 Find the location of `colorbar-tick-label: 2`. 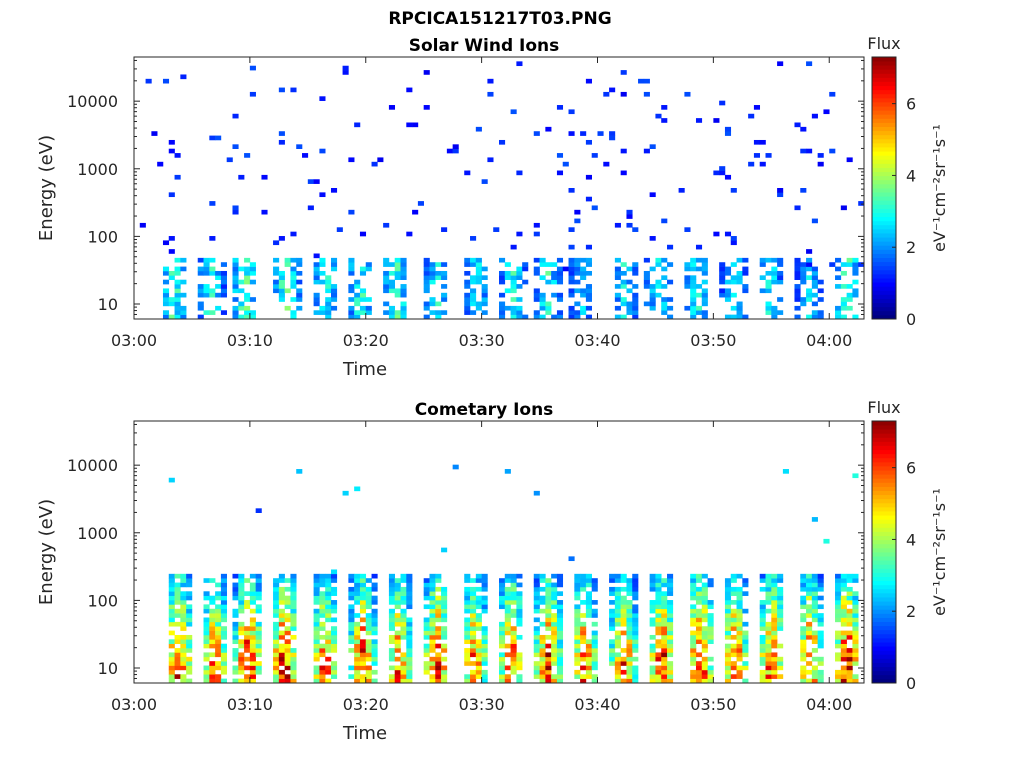

colorbar-tick-label: 2 is located at coordinates (911, 611).